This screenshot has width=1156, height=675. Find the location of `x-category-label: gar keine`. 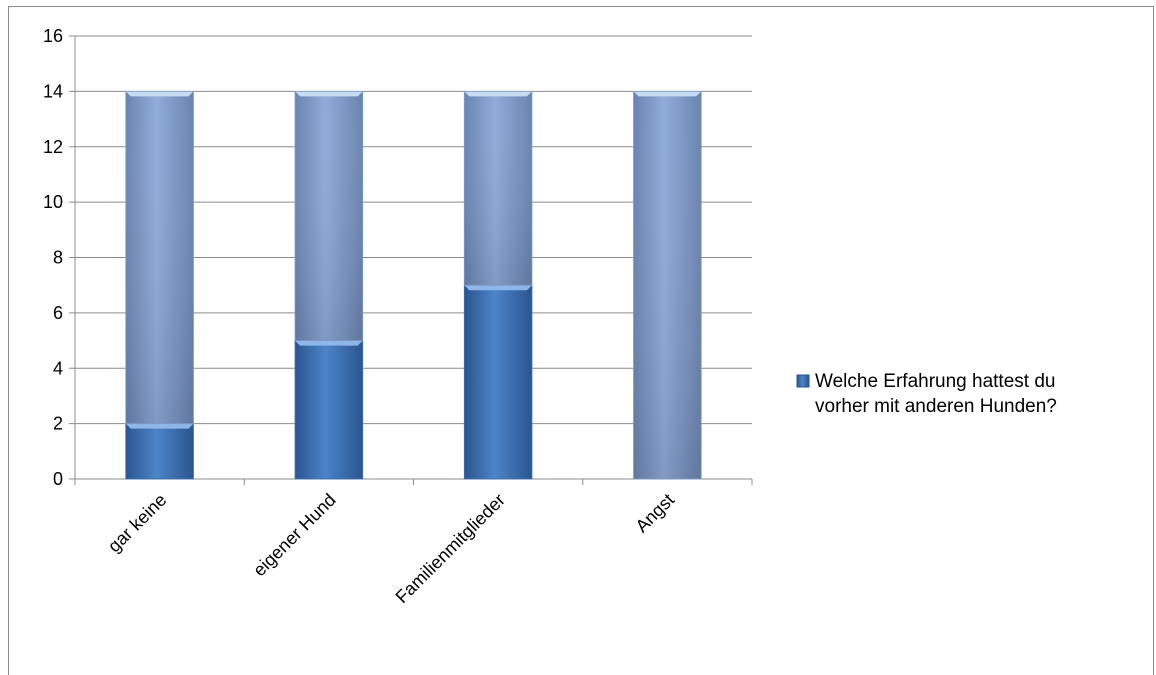

x-category-label: gar keine is located at coordinates (137, 523).